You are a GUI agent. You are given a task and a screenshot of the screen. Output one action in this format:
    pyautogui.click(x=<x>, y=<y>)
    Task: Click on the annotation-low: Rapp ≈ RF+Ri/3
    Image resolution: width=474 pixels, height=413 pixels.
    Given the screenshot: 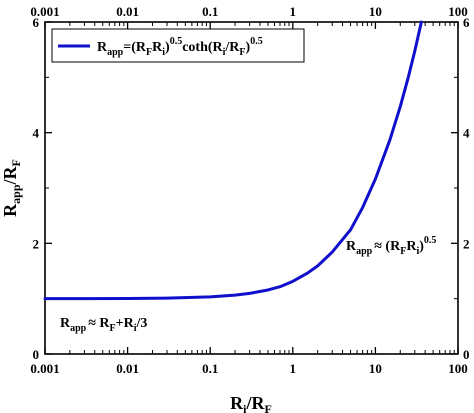 What is the action you would take?
    pyautogui.click(x=103, y=325)
    